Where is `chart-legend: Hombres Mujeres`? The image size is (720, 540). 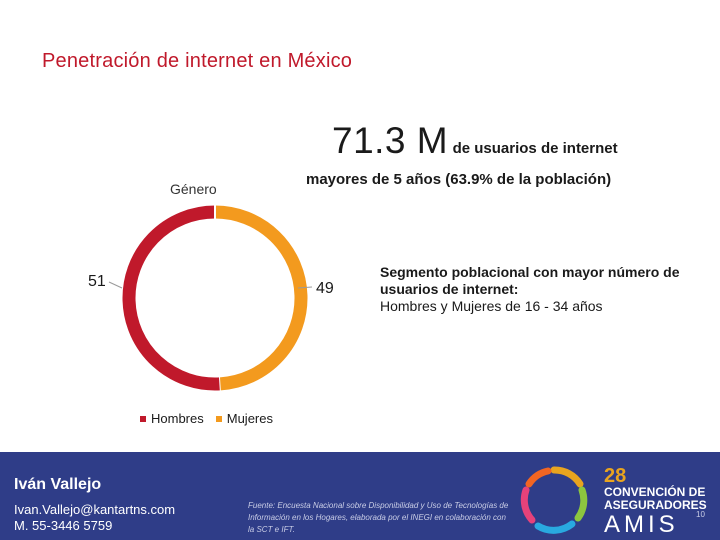 chart-legend: Hombres Mujeres is located at coordinates (206, 418).